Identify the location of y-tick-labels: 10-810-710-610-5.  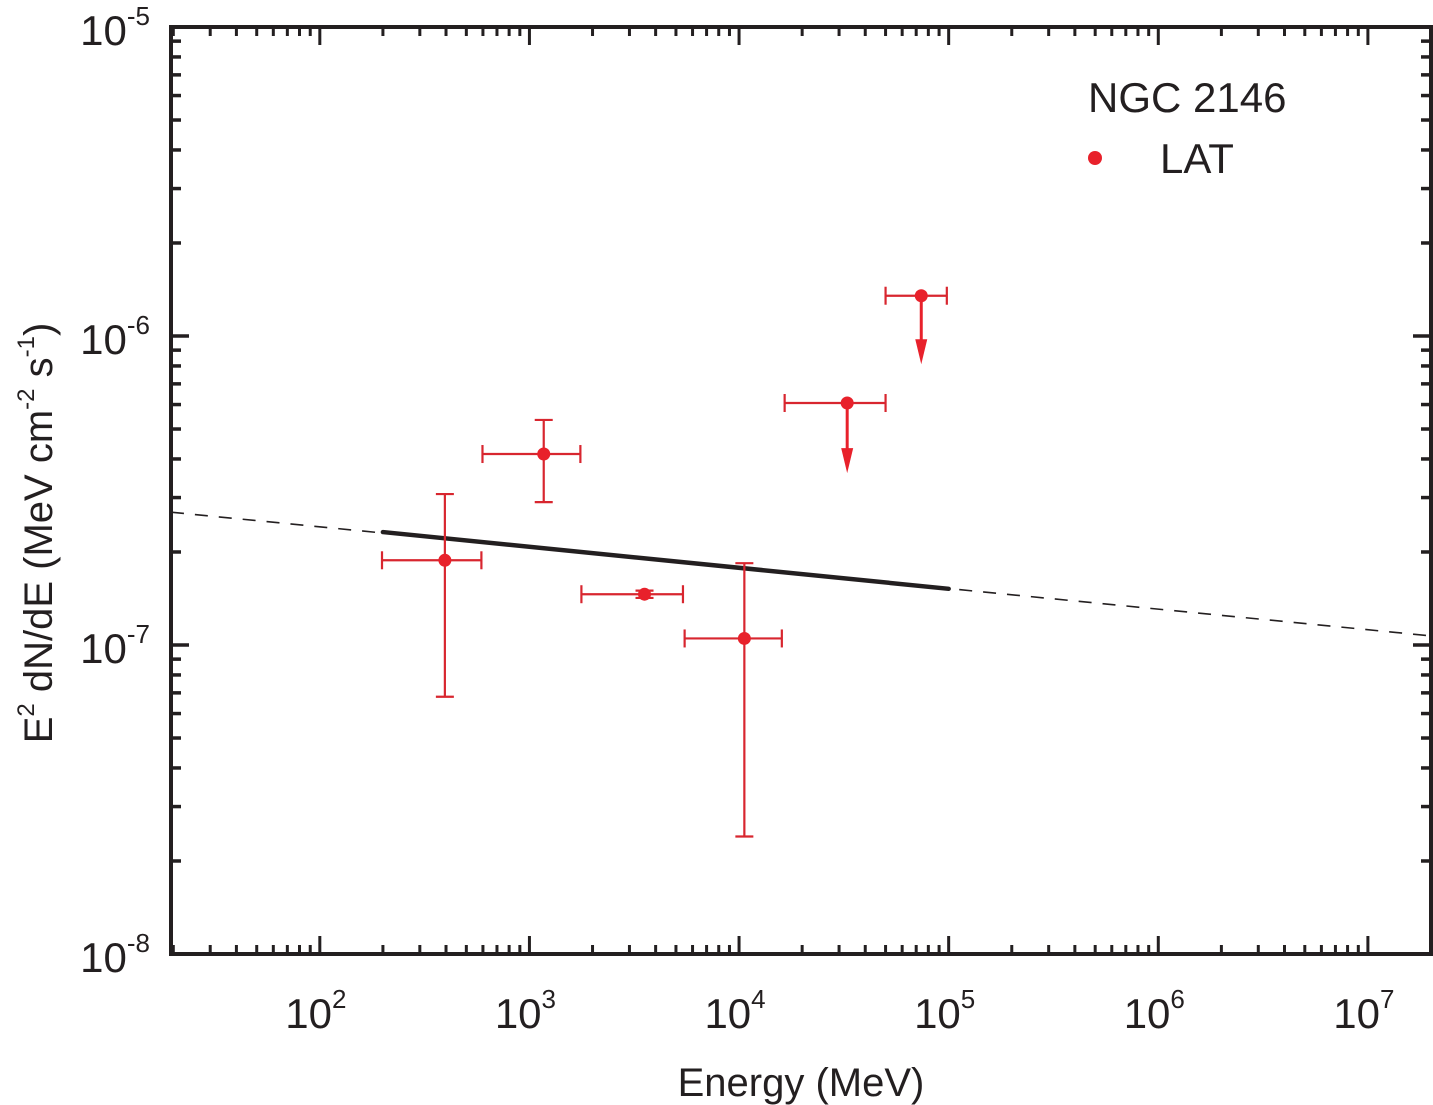
(115, 491).